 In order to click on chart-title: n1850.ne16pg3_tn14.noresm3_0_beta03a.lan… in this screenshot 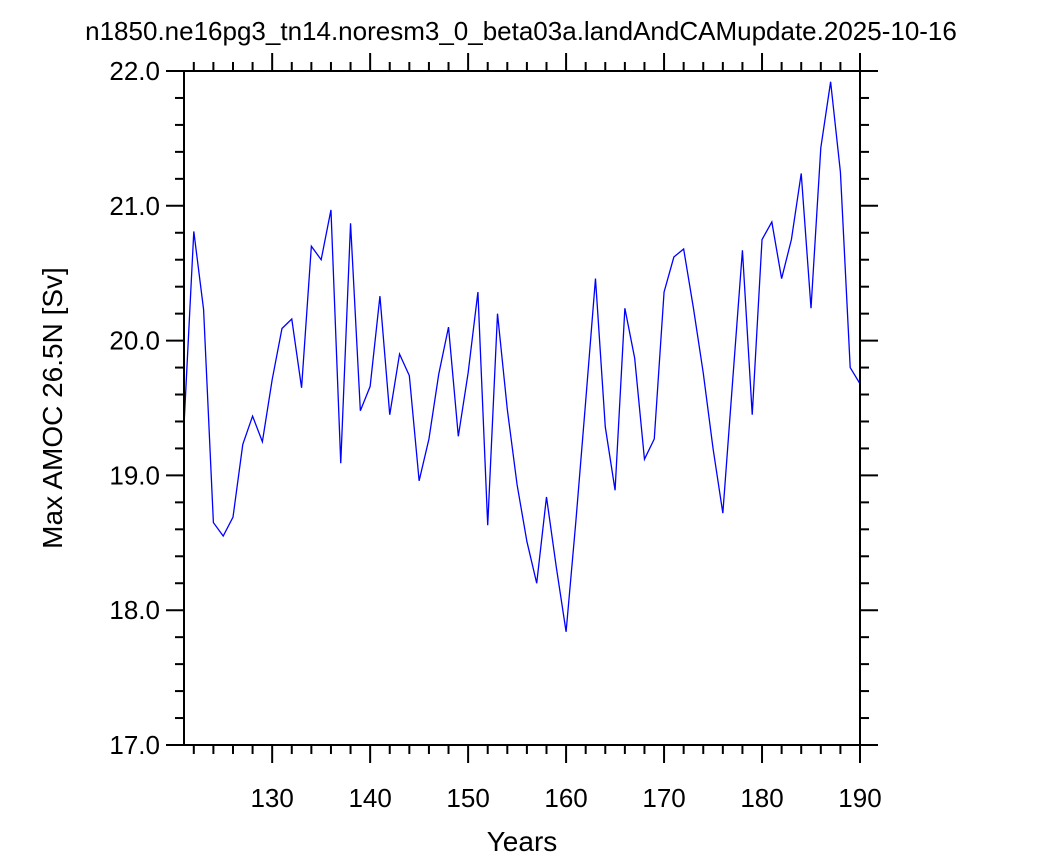, I will do `click(521, 31)`.